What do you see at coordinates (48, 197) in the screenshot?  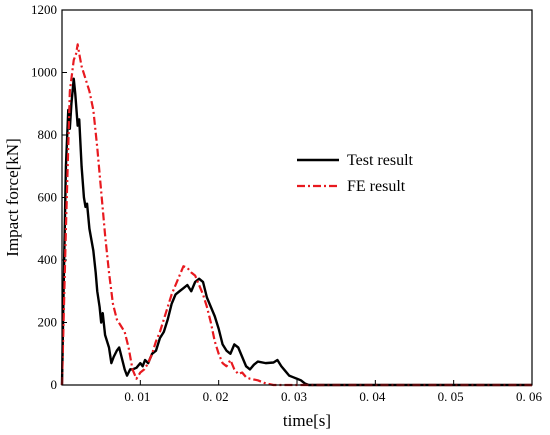 I see `y-tick-label: 600` at bounding box center [48, 197].